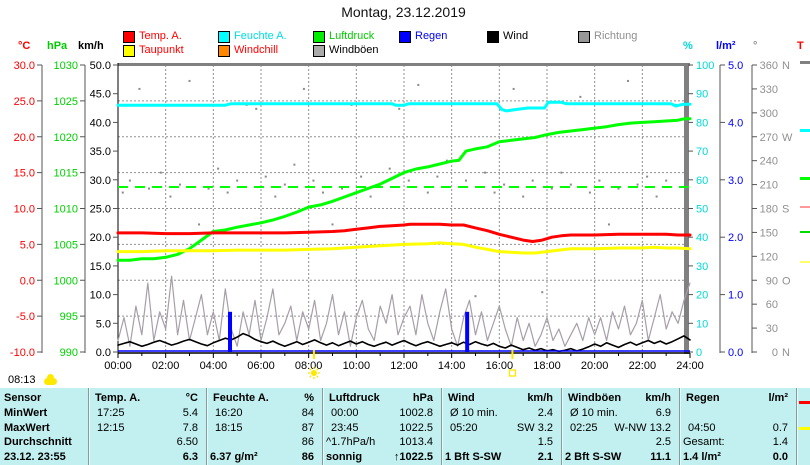  I want to click on page-title: Montag, 23.12.2019, so click(403, 12).